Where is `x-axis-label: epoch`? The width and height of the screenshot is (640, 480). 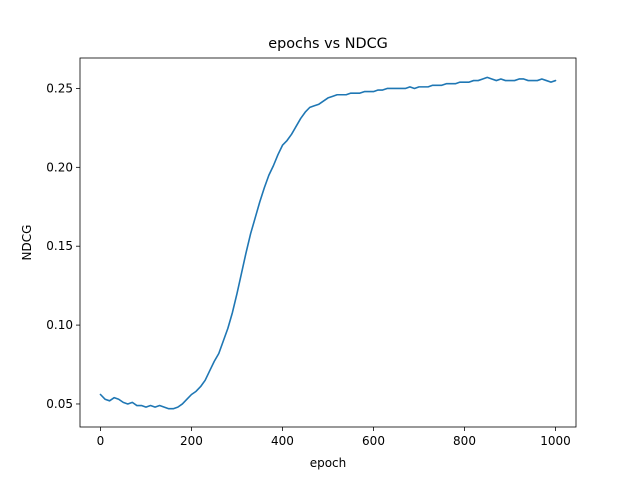 x-axis-label: epoch is located at coordinates (328, 463).